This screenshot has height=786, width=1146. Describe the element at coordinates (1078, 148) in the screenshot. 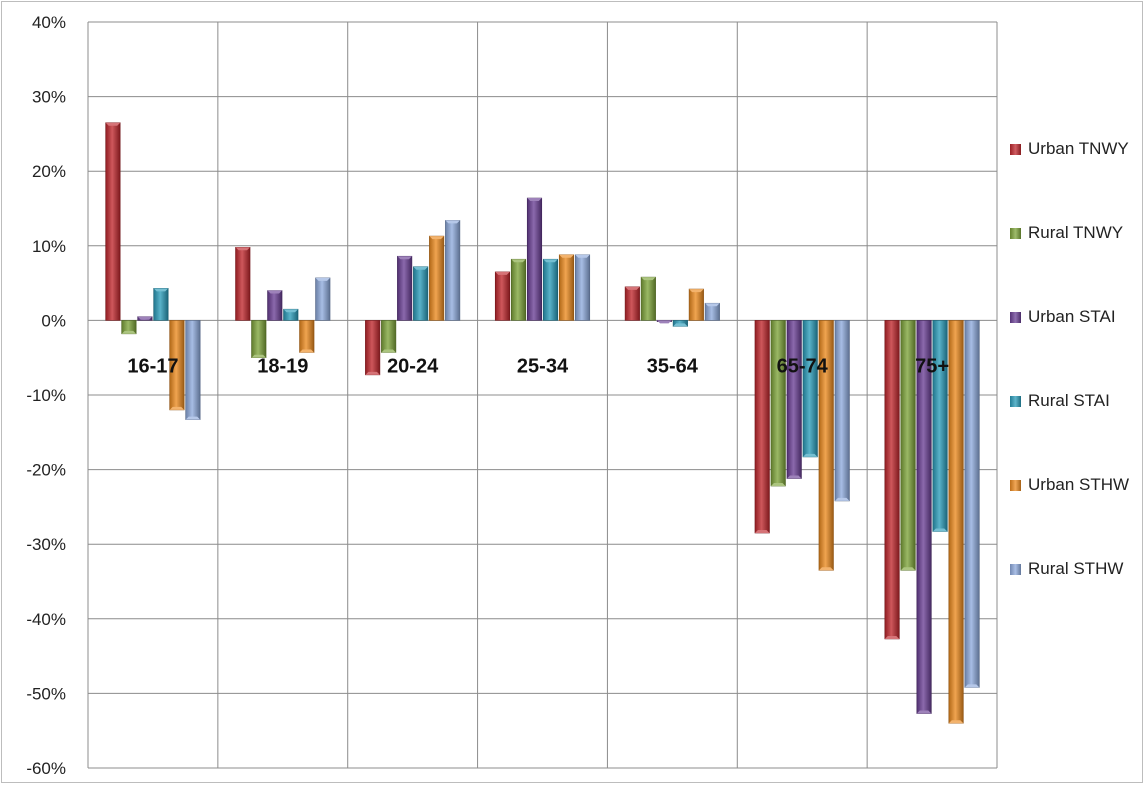

I see `legend-label: Urban TNWY` at that location.